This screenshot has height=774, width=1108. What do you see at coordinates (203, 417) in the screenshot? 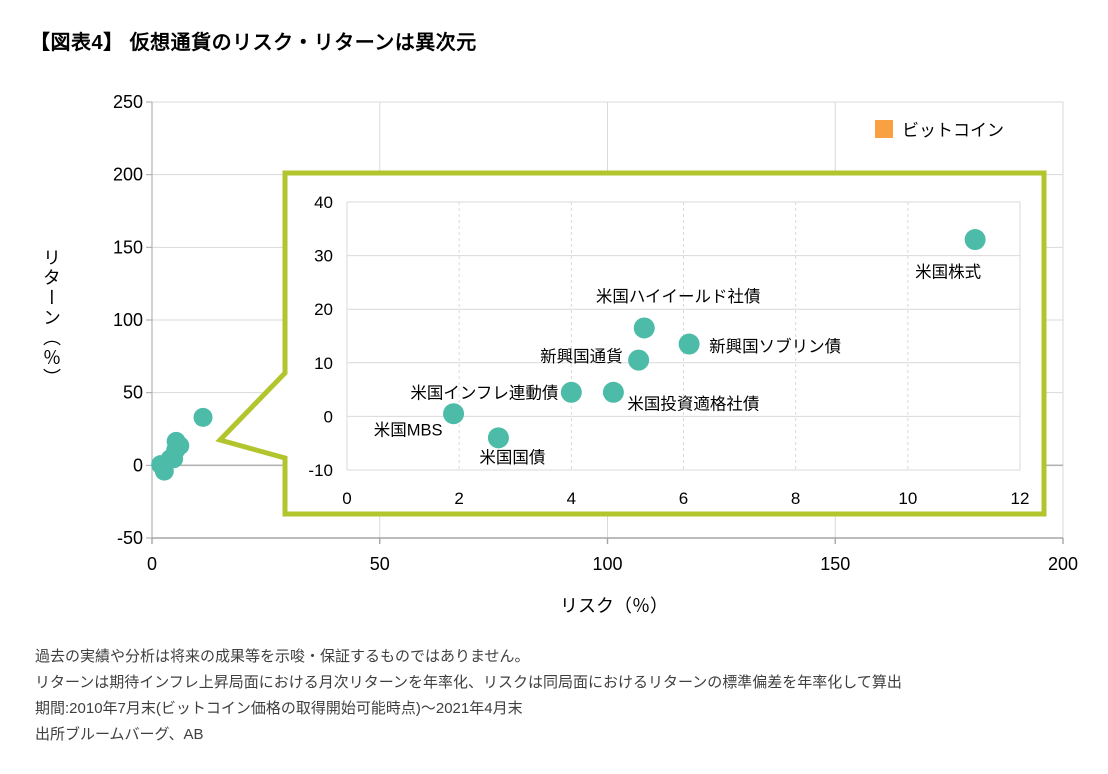
I see `main-point-us_equities` at bounding box center [203, 417].